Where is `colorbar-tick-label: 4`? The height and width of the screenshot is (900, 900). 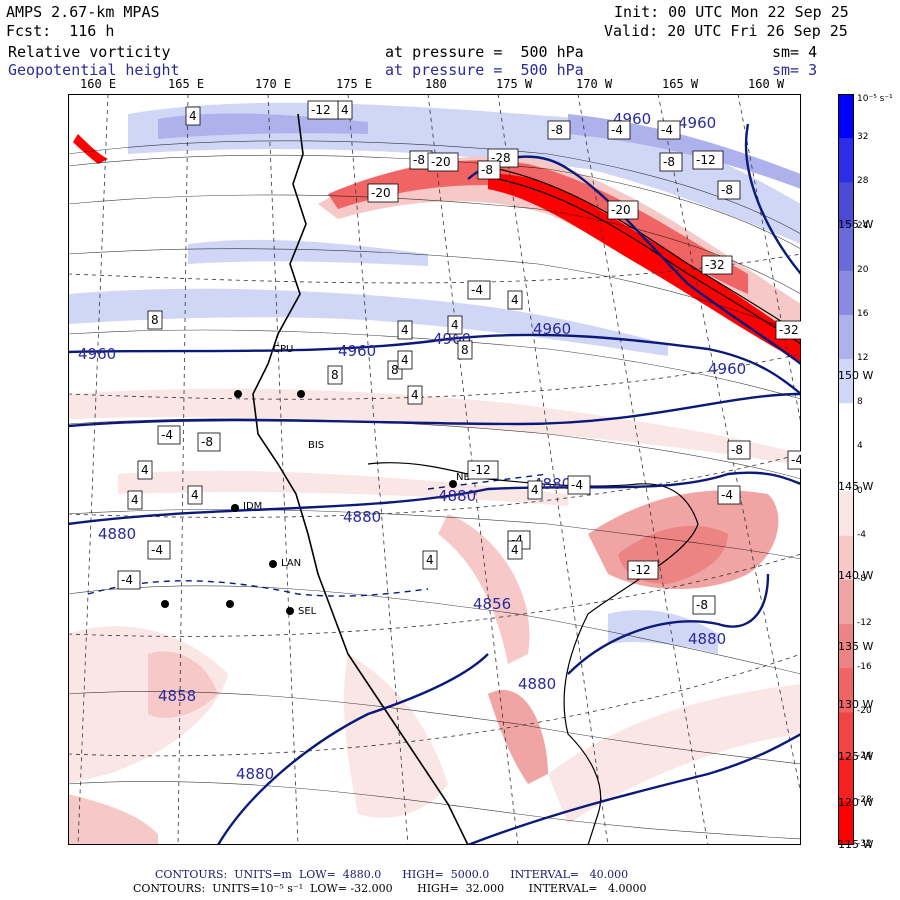 colorbar-tick-label: 4 is located at coordinates (860, 446).